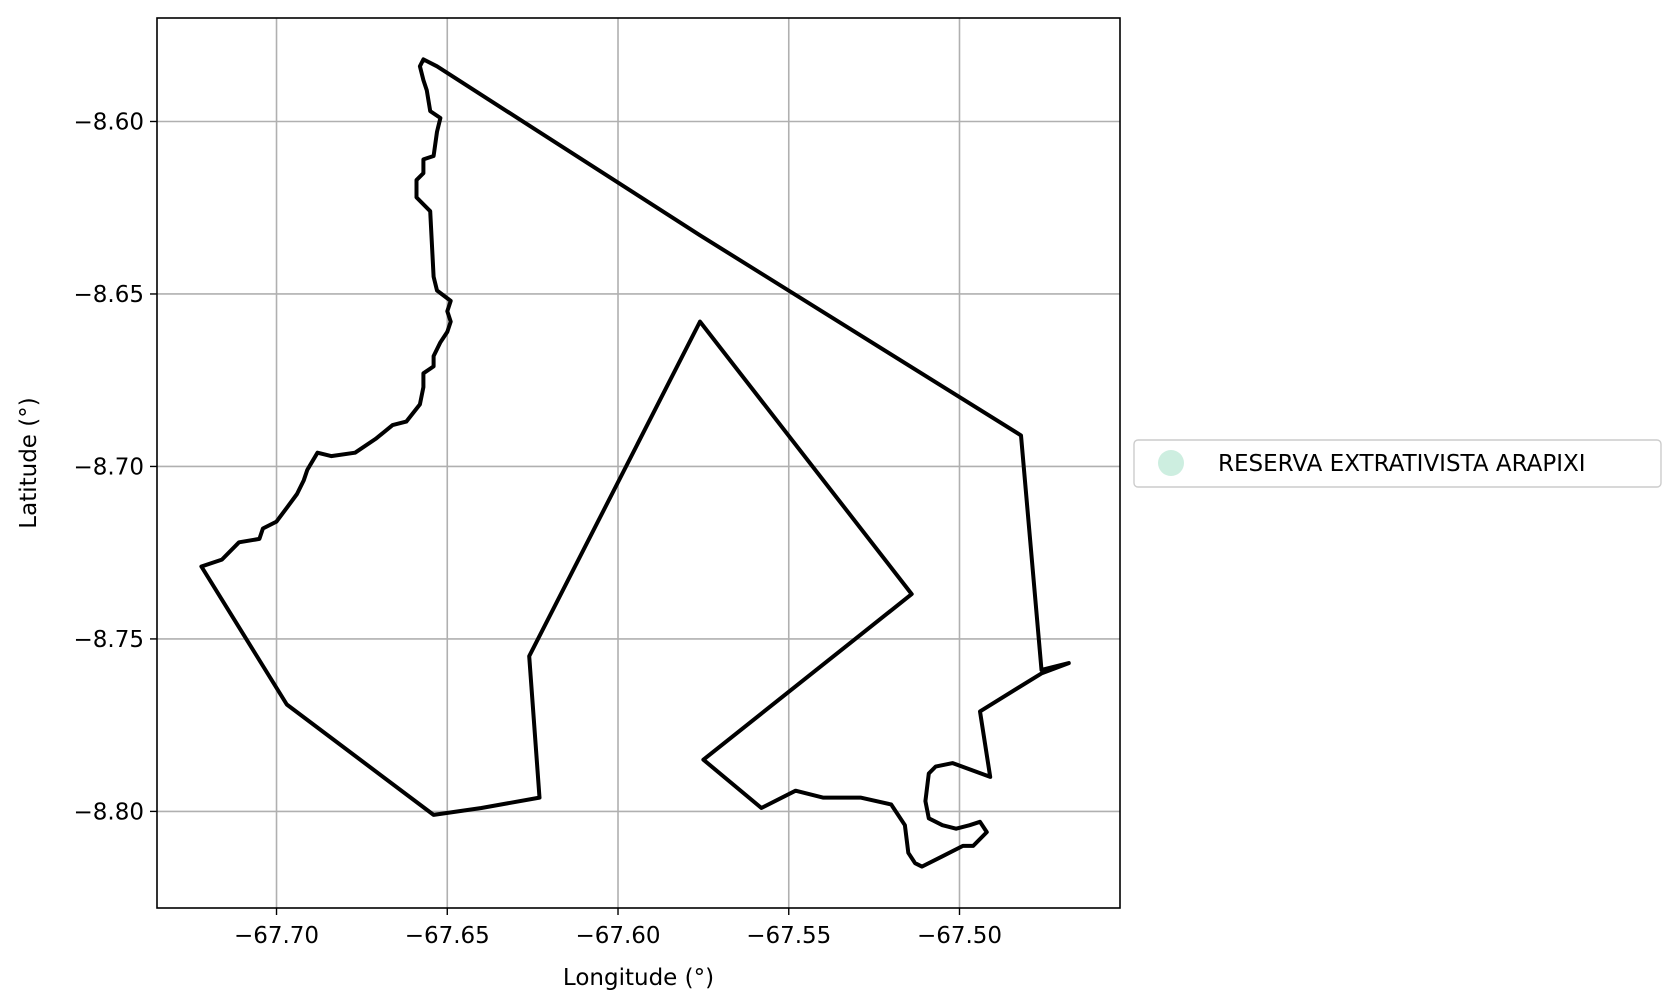  What do you see at coordinates (109, 122) in the screenshot?
I see `y-tick-label: −8.60` at bounding box center [109, 122].